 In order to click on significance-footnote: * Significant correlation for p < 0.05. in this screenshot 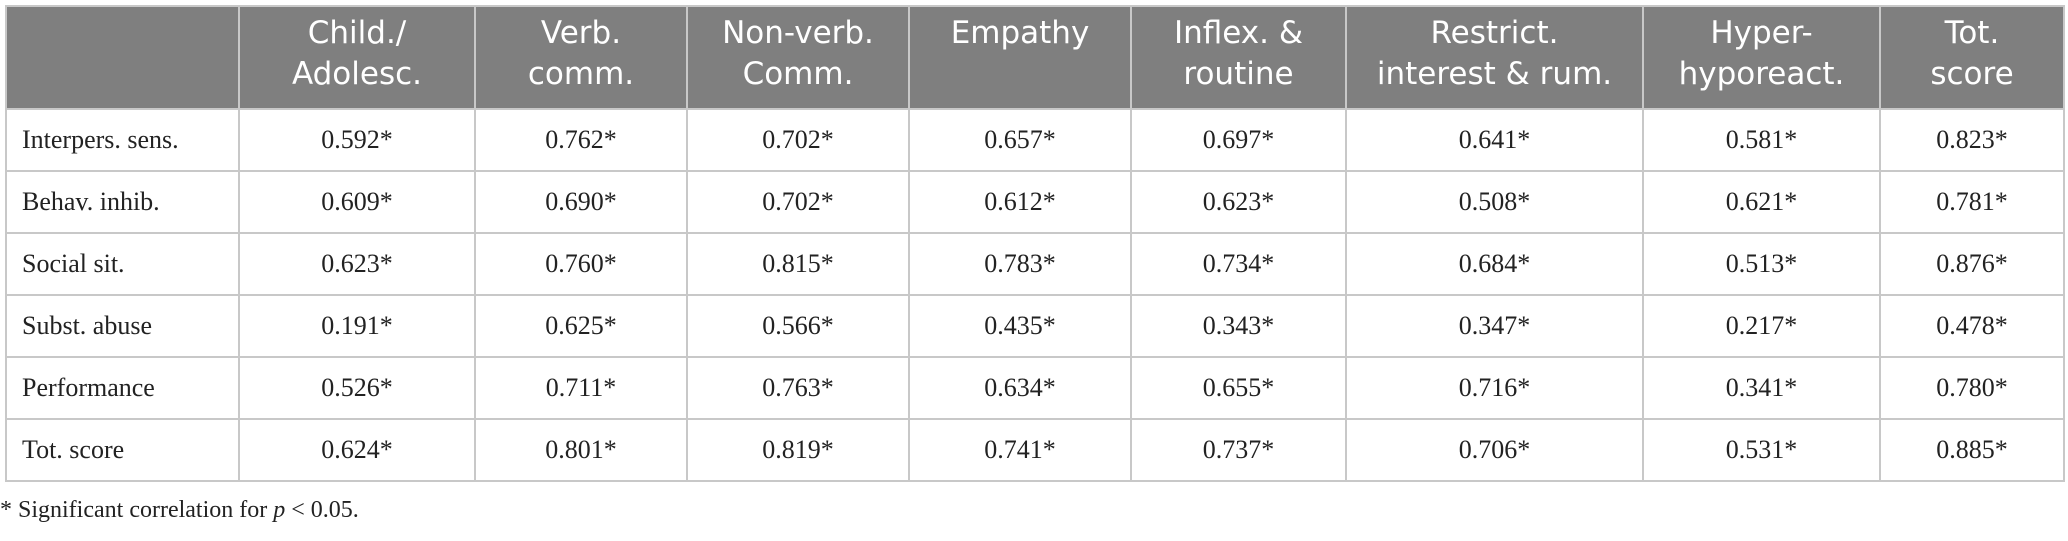, I will do `click(179, 510)`.